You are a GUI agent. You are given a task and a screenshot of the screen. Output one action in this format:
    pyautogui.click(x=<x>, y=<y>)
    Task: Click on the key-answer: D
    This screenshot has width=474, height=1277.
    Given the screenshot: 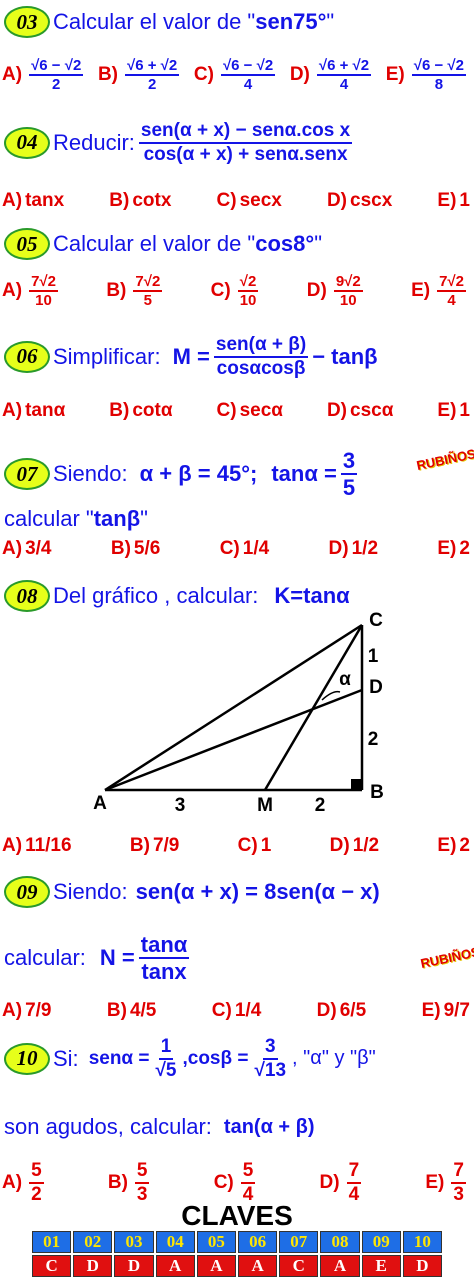 What is the action you would take?
    pyautogui.click(x=422, y=1266)
    